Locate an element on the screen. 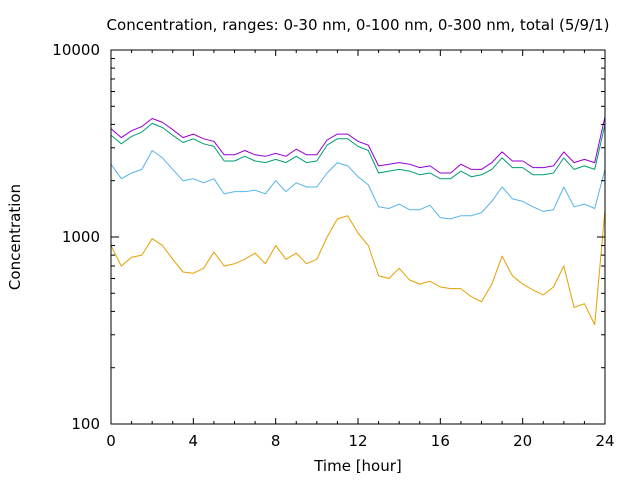 The height and width of the screenshot is (480, 640). y-tick-label: 10000 is located at coordinates (76, 50).